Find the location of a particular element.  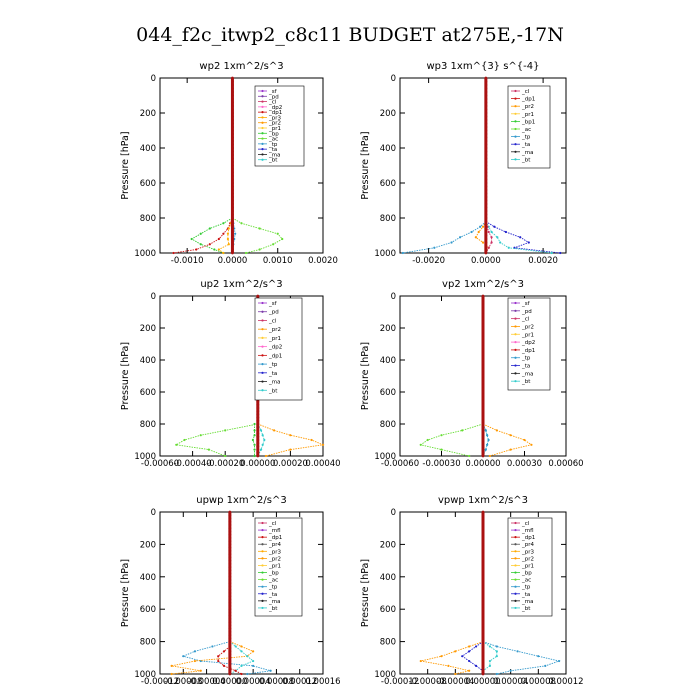

y-axis-label: Pressure [hPa] is located at coordinates (125, 376).